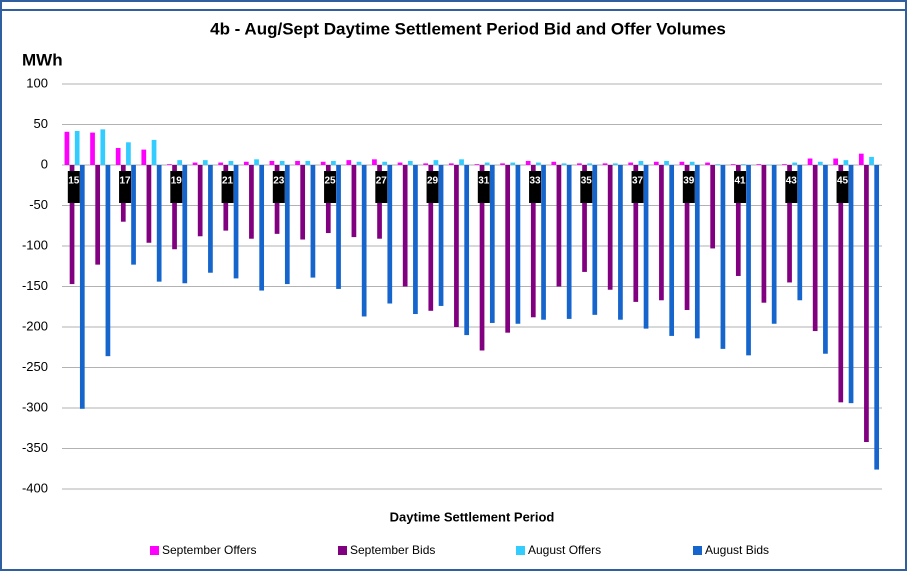  Describe the element at coordinates (37, 82) in the screenshot. I see `y-tick-label: 100` at that location.